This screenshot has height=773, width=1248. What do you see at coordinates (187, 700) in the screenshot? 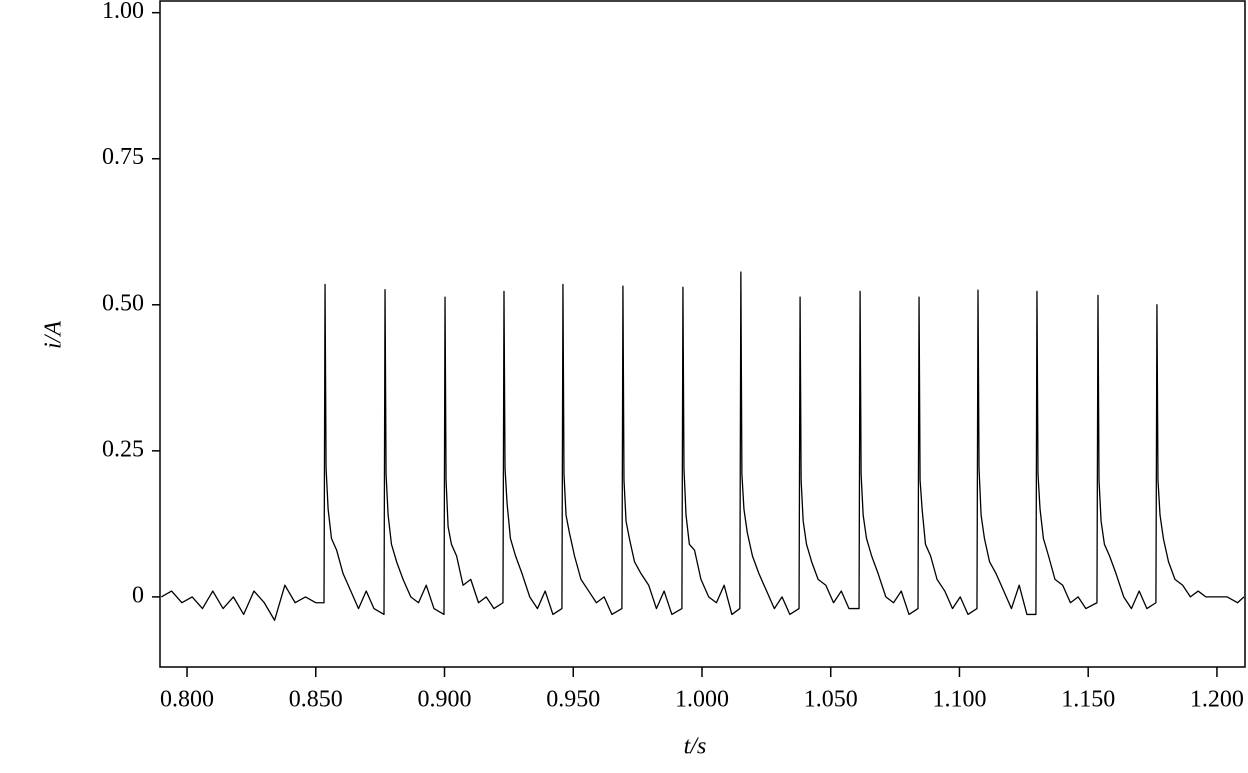
I see `x-tick-label: 0.800` at bounding box center [187, 700].